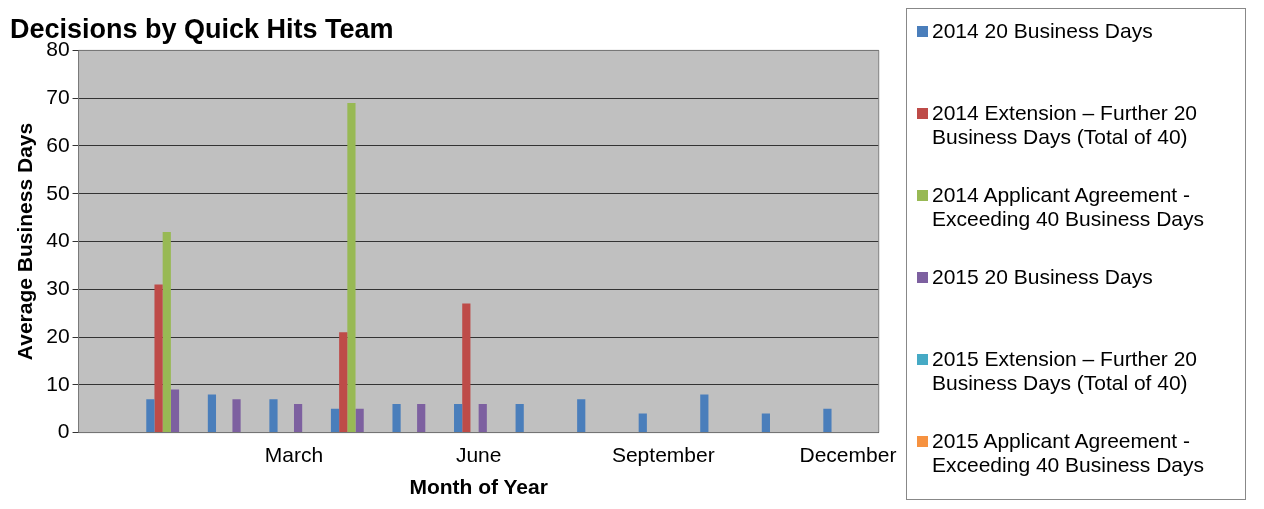 The height and width of the screenshot is (509, 1264). Describe the element at coordinates (1042, 31) in the screenshot. I see `legend-label: 2014 20 Business Days` at that location.